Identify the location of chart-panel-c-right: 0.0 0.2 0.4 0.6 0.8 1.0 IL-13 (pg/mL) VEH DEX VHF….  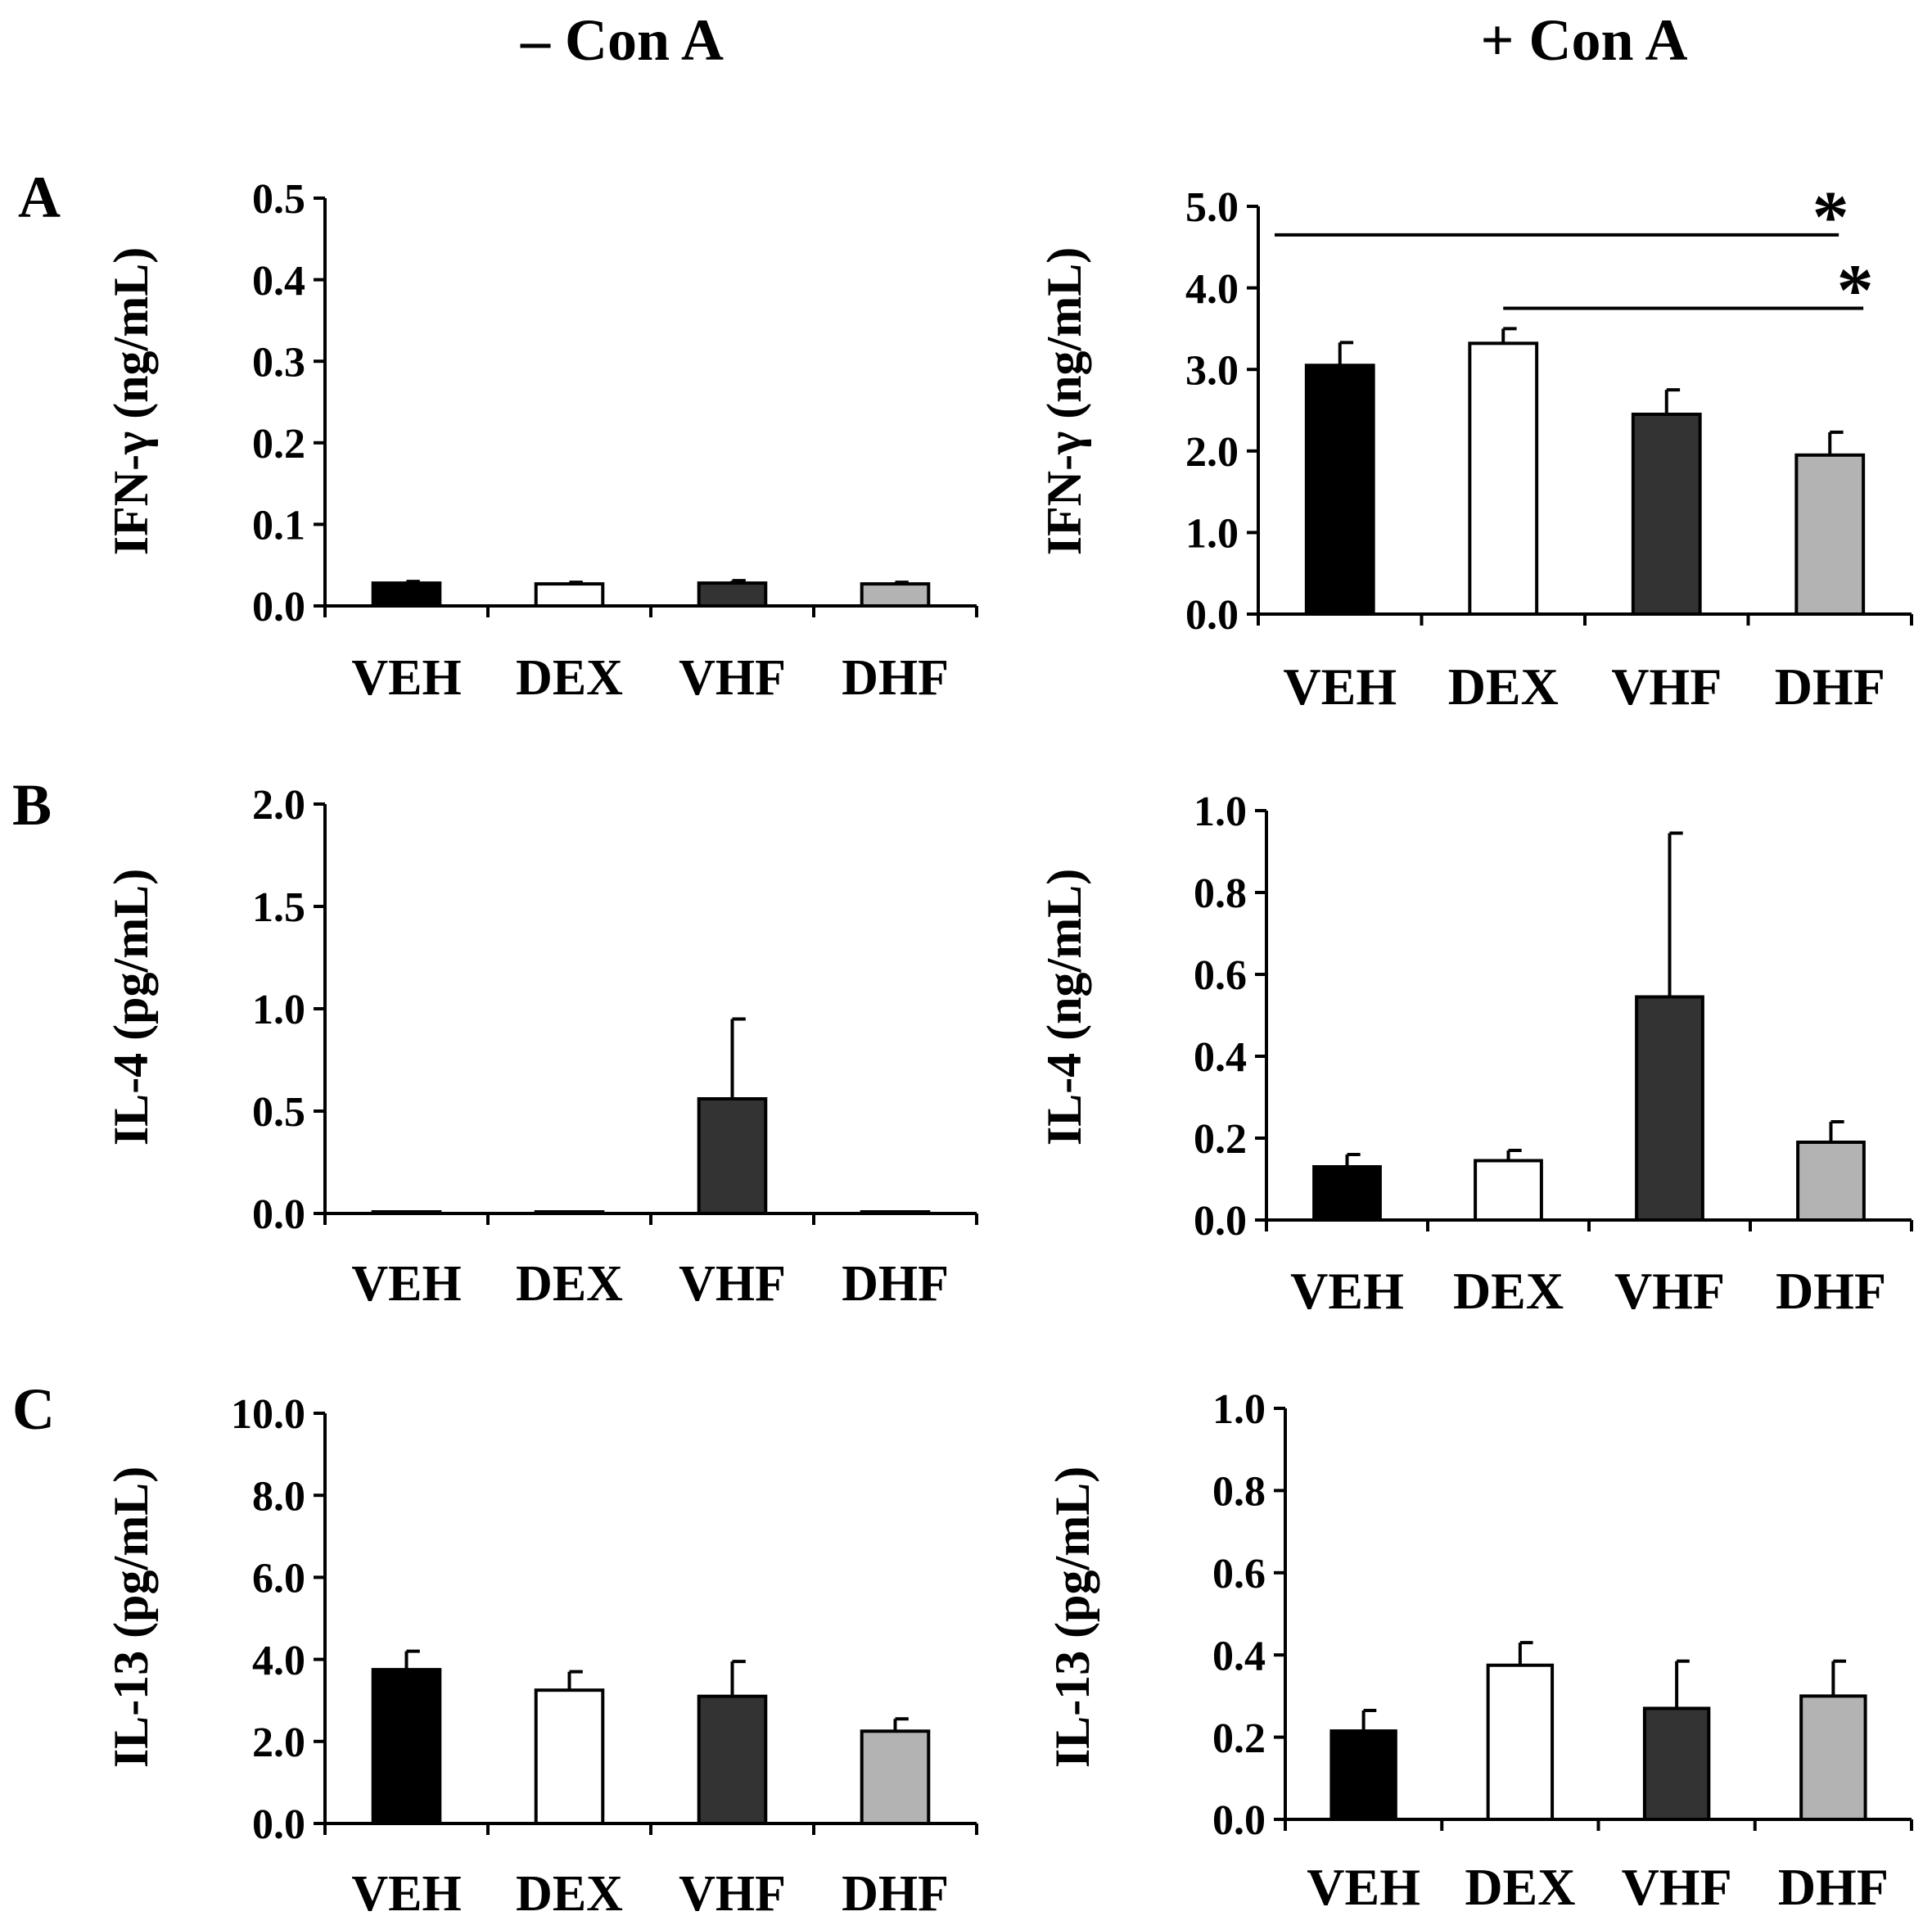
(1479, 1651).